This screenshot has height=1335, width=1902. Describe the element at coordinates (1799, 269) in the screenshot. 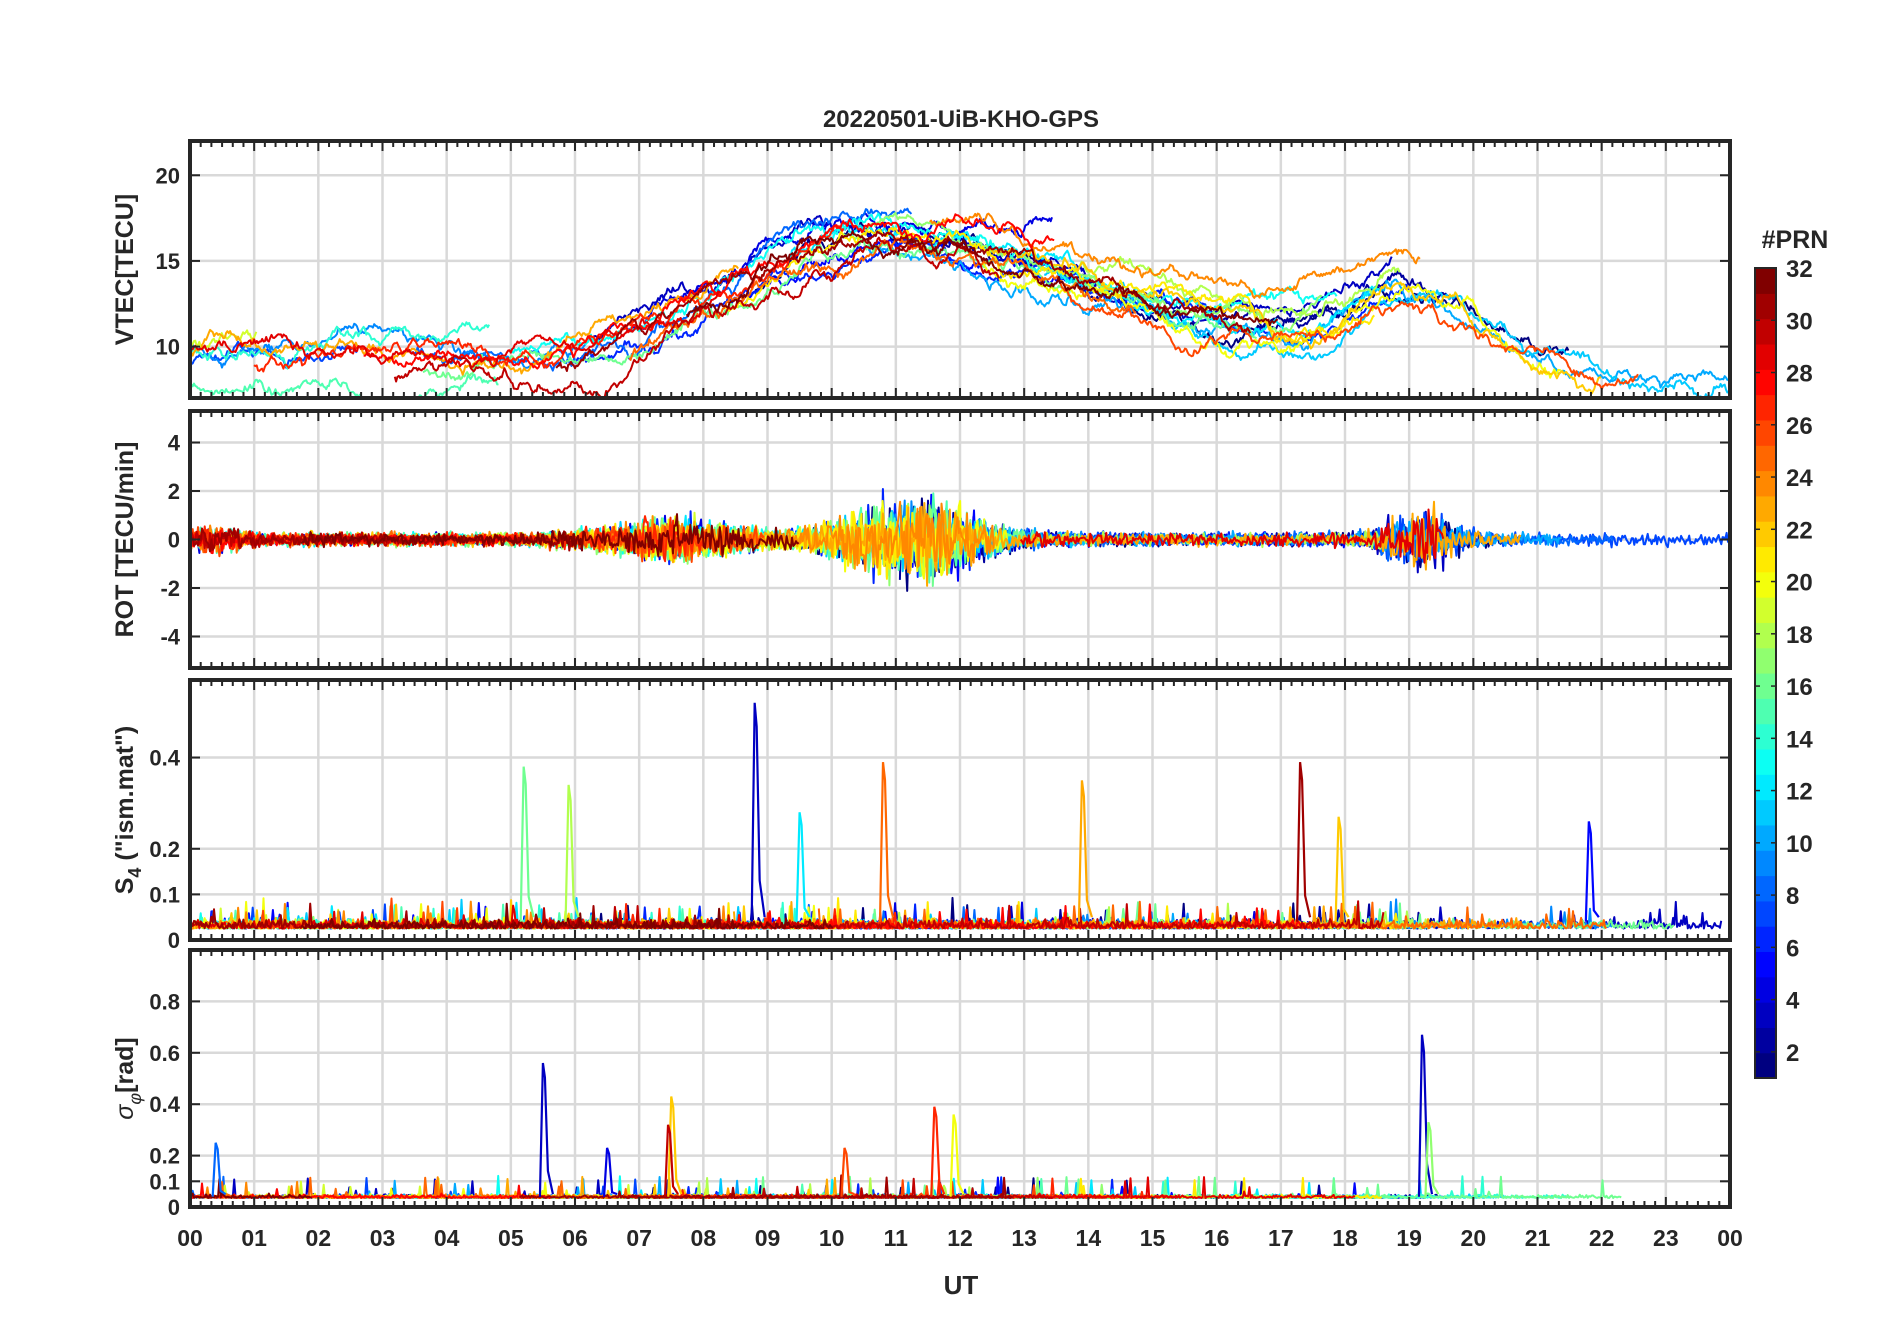

I see `colorbar-tick-label: 32` at that location.